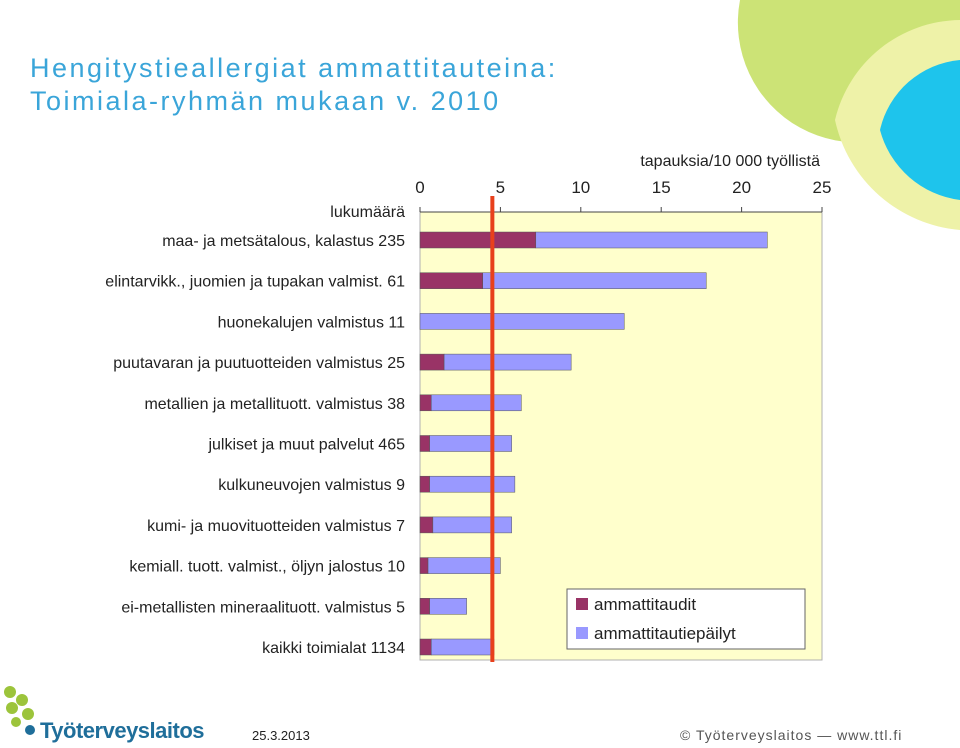 This screenshot has height=748, width=960. Describe the element at coordinates (580, 187) in the screenshot. I see `x-tick-label: 10` at that location.